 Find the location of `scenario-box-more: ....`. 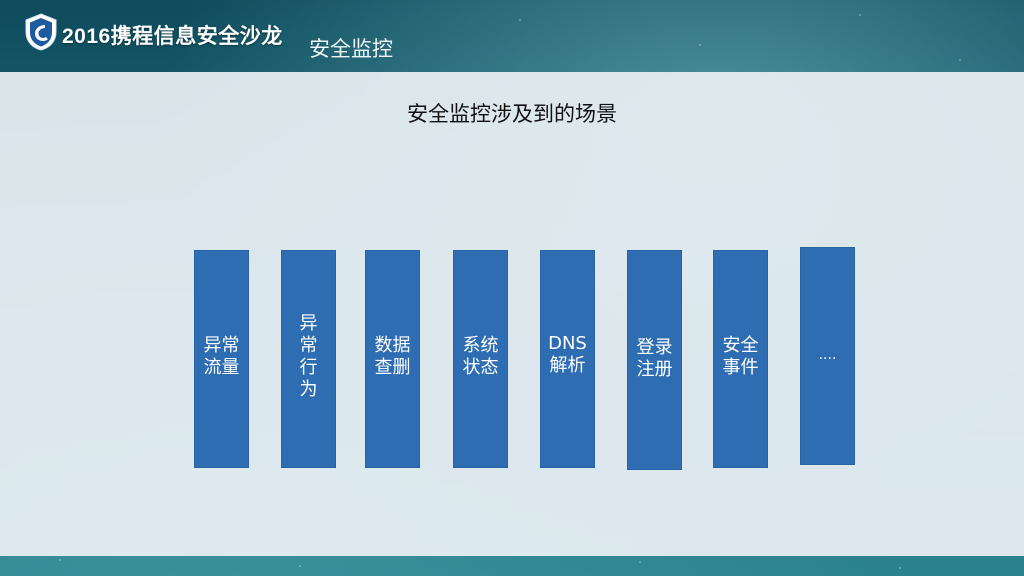

scenario-box-more: .... is located at coordinates (827, 356).